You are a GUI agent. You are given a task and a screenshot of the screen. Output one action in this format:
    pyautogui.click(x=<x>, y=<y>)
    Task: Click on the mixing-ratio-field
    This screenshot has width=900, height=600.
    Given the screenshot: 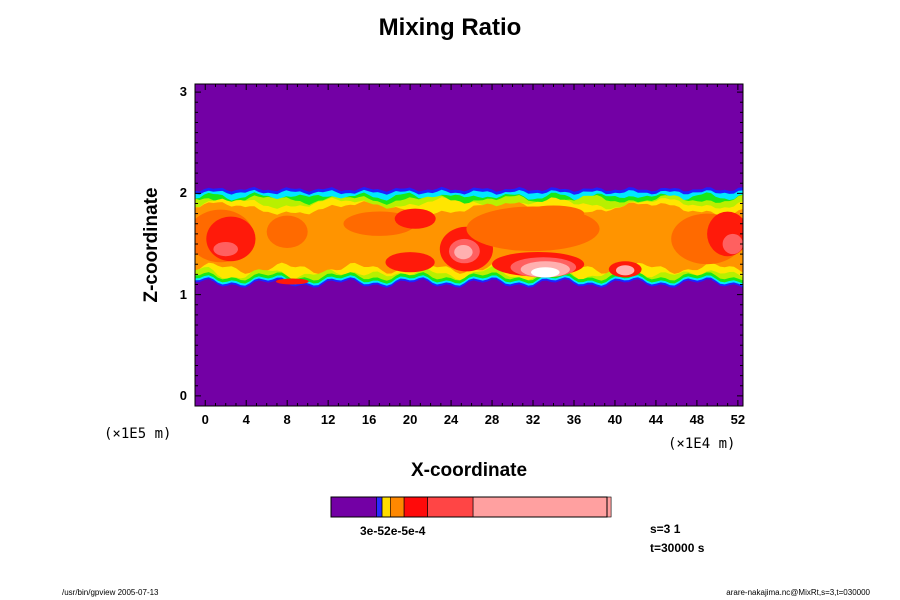 What is the action you would take?
    pyautogui.click(x=469, y=237)
    